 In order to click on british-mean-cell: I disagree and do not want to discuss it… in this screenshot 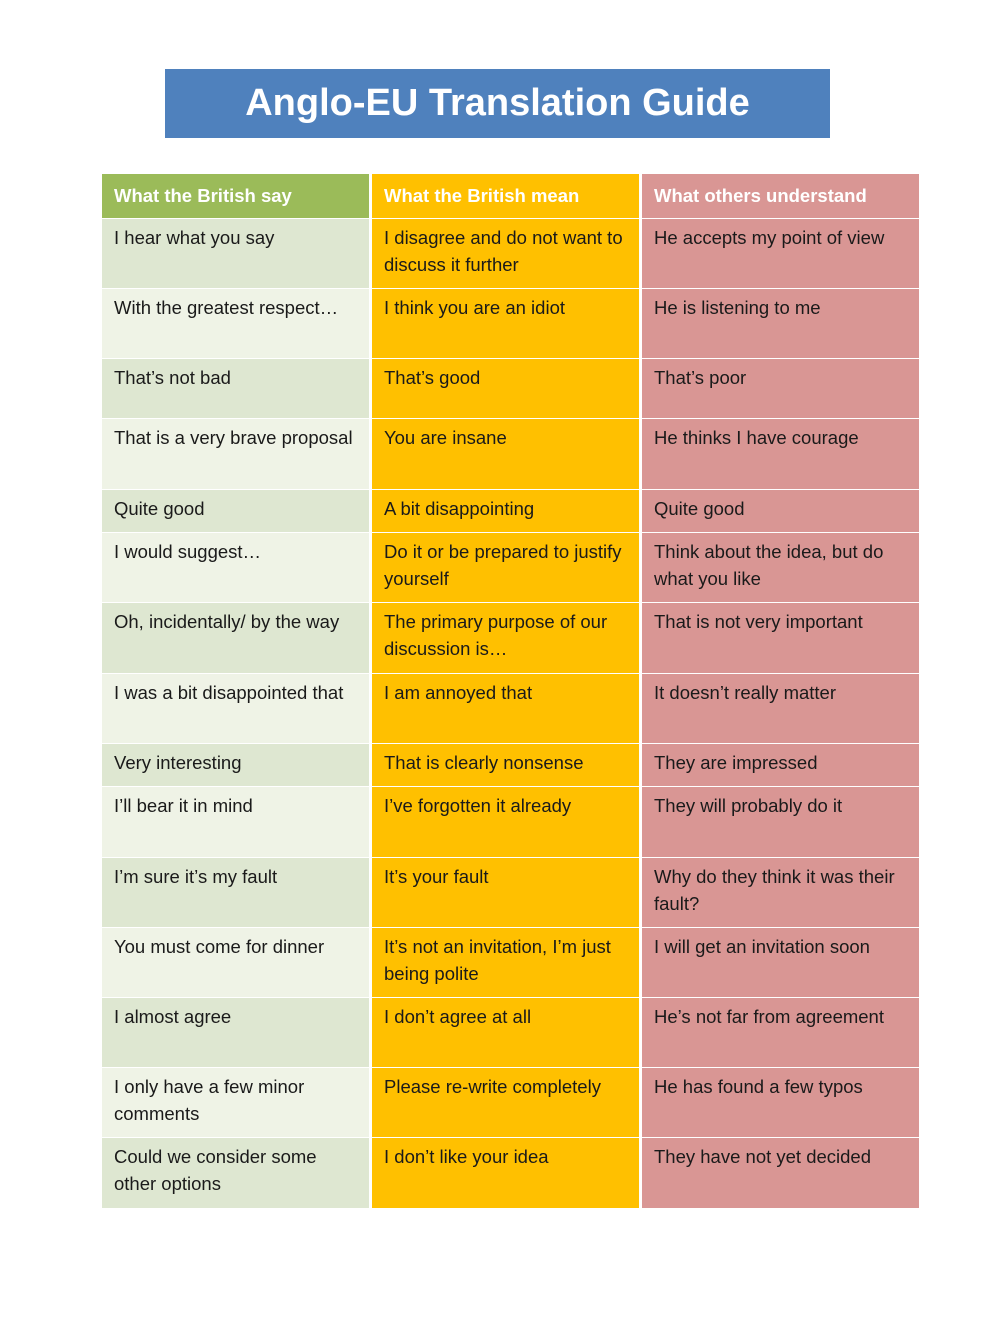, I will do `click(505, 253)`.